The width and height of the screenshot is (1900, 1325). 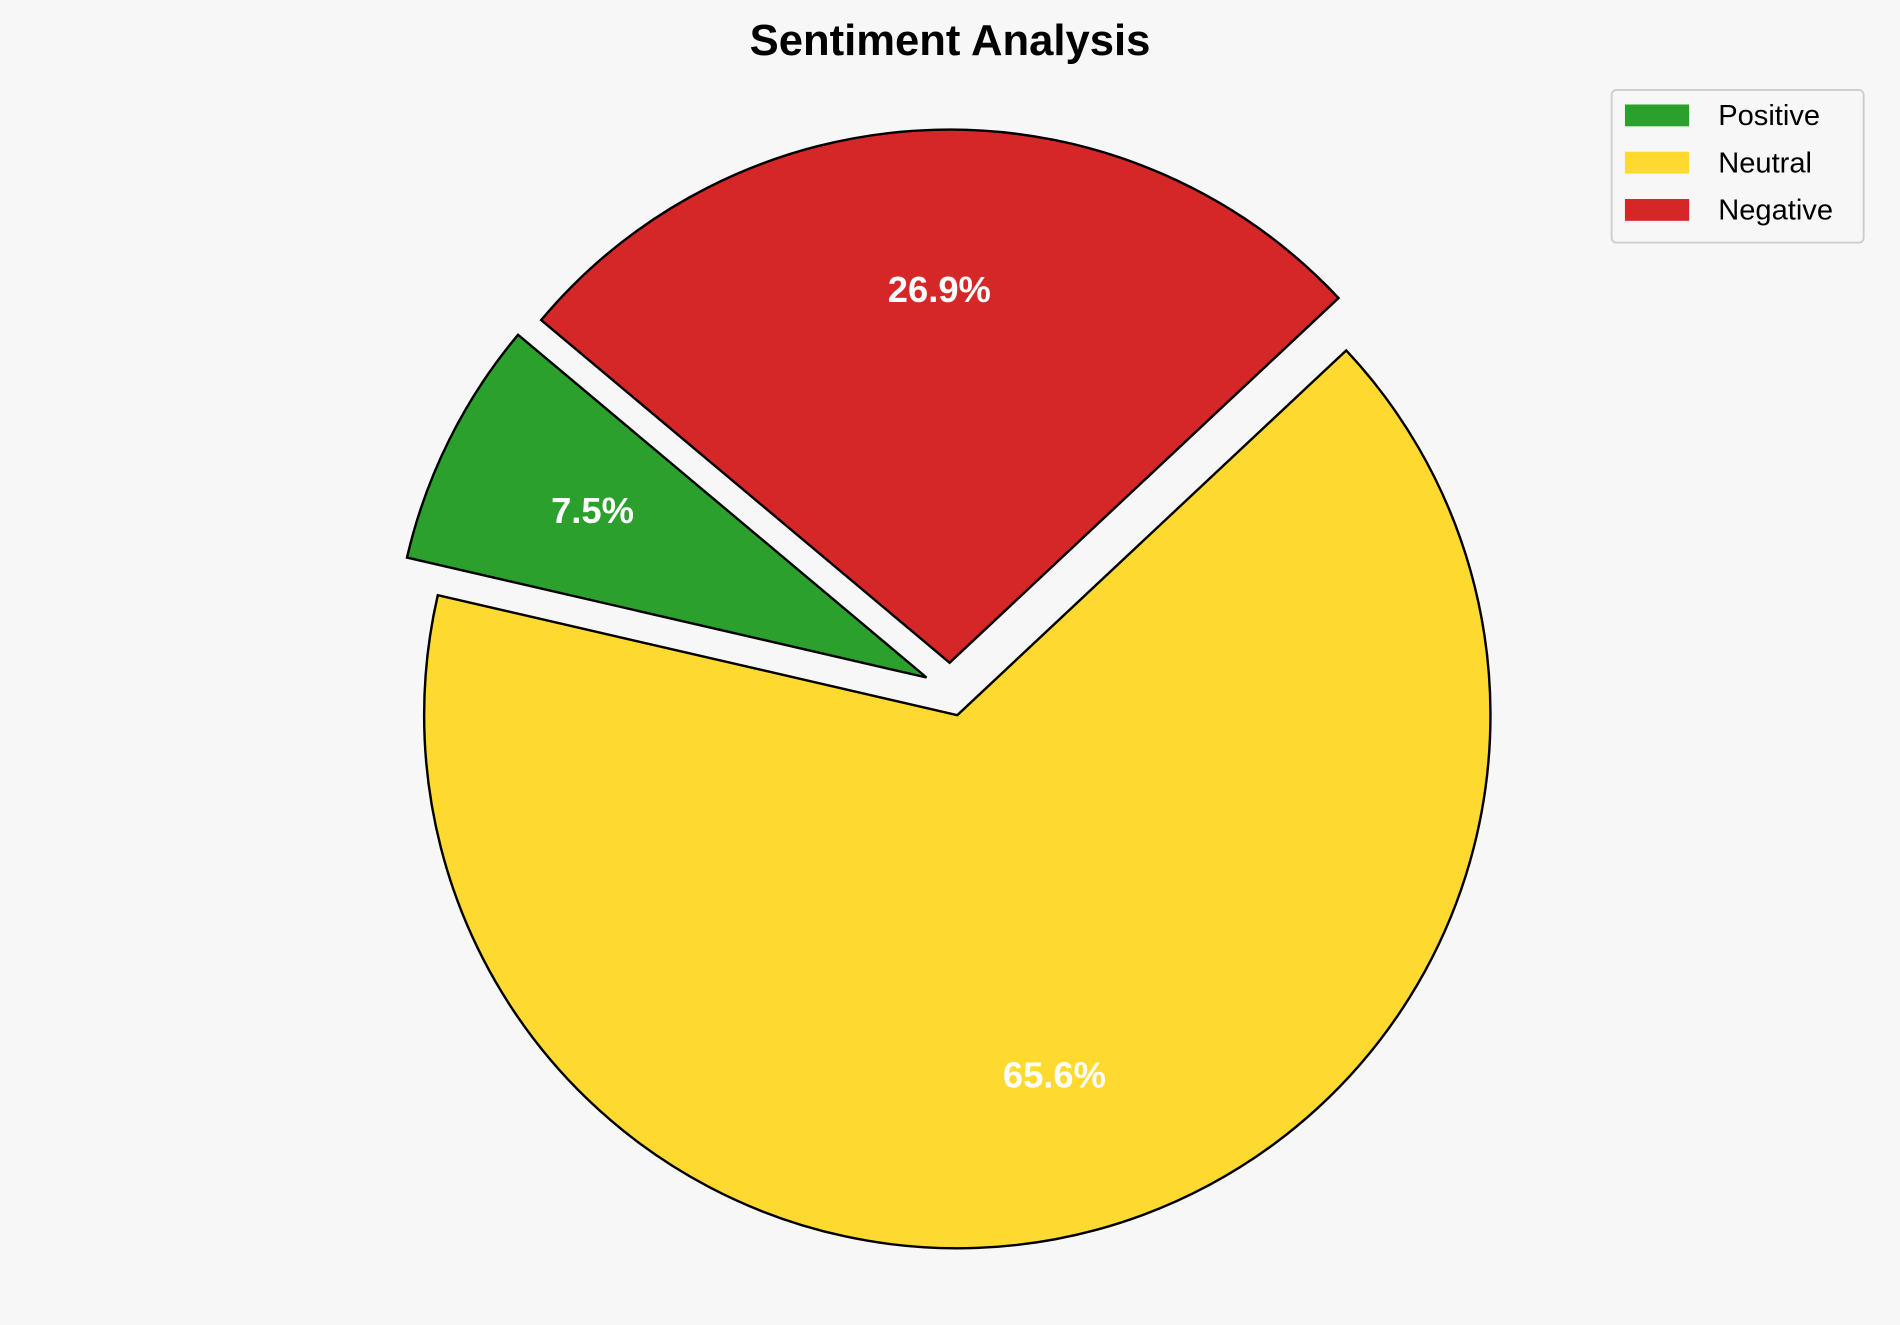 I want to click on legend-item-negative: Negative, so click(x=1728, y=211).